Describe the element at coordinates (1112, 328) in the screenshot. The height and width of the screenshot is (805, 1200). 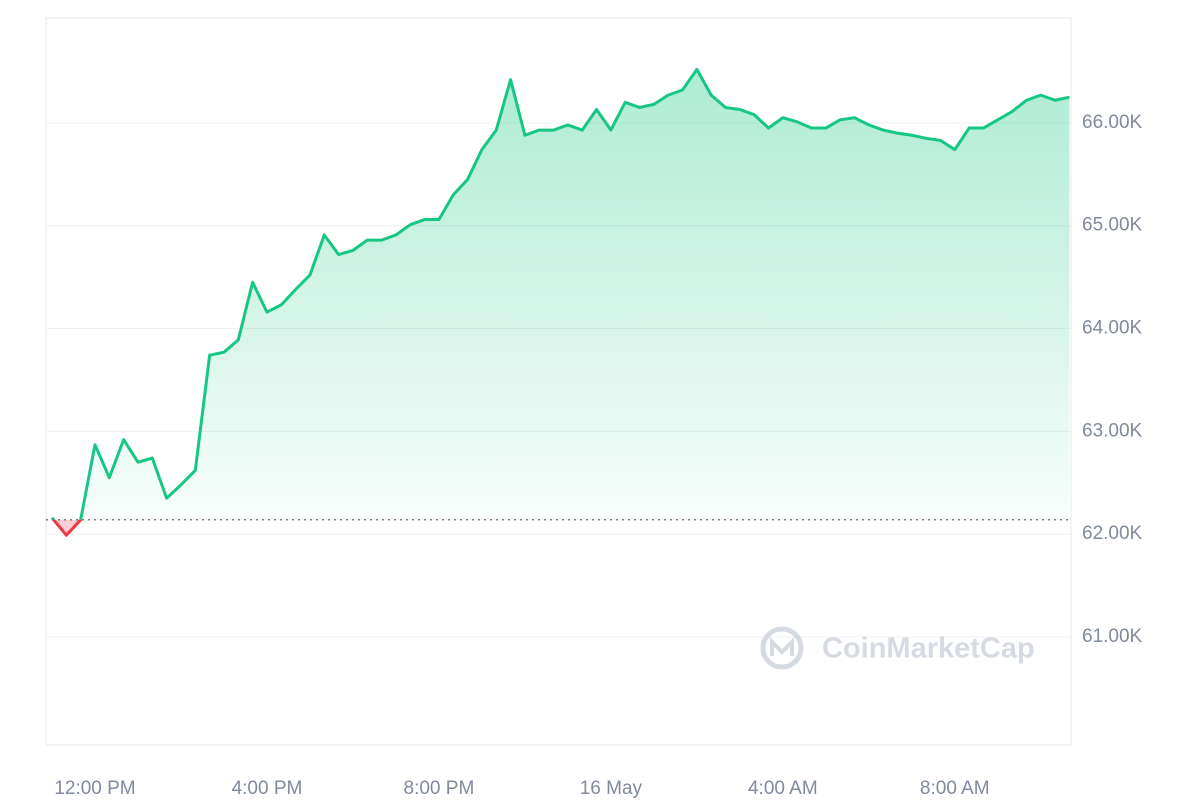
I see `y-tick-label: 64.00K` at that location.